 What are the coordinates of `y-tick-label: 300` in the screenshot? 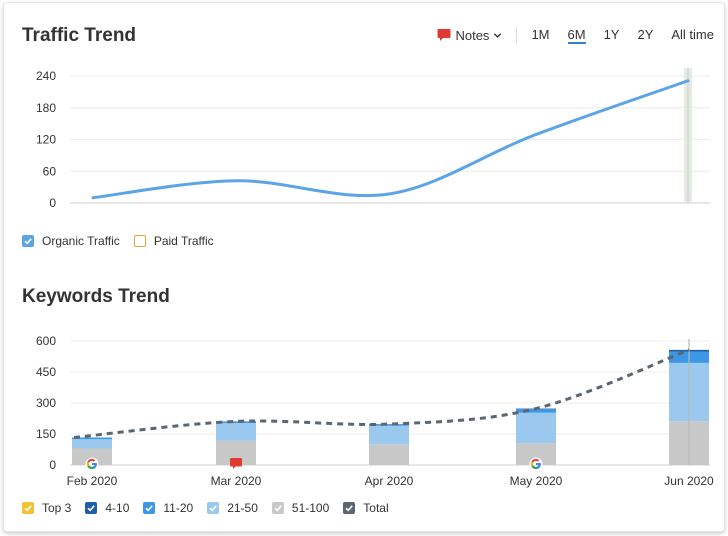 It's located at (46, 403).